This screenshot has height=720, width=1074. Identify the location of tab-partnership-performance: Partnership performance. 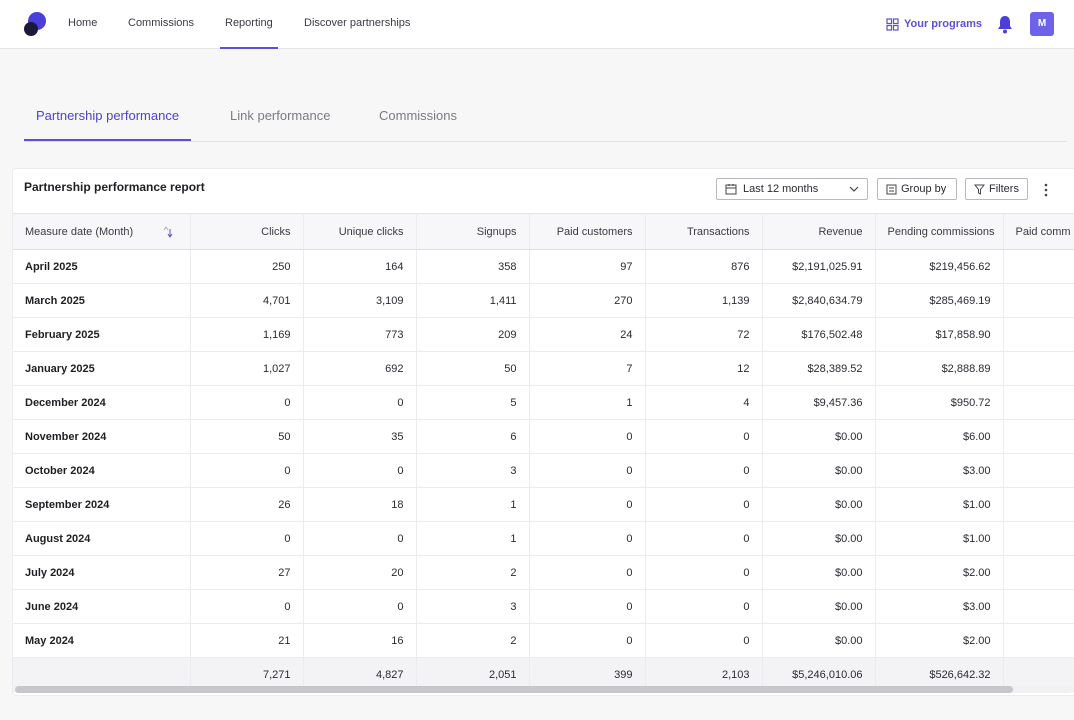
(108, 120).